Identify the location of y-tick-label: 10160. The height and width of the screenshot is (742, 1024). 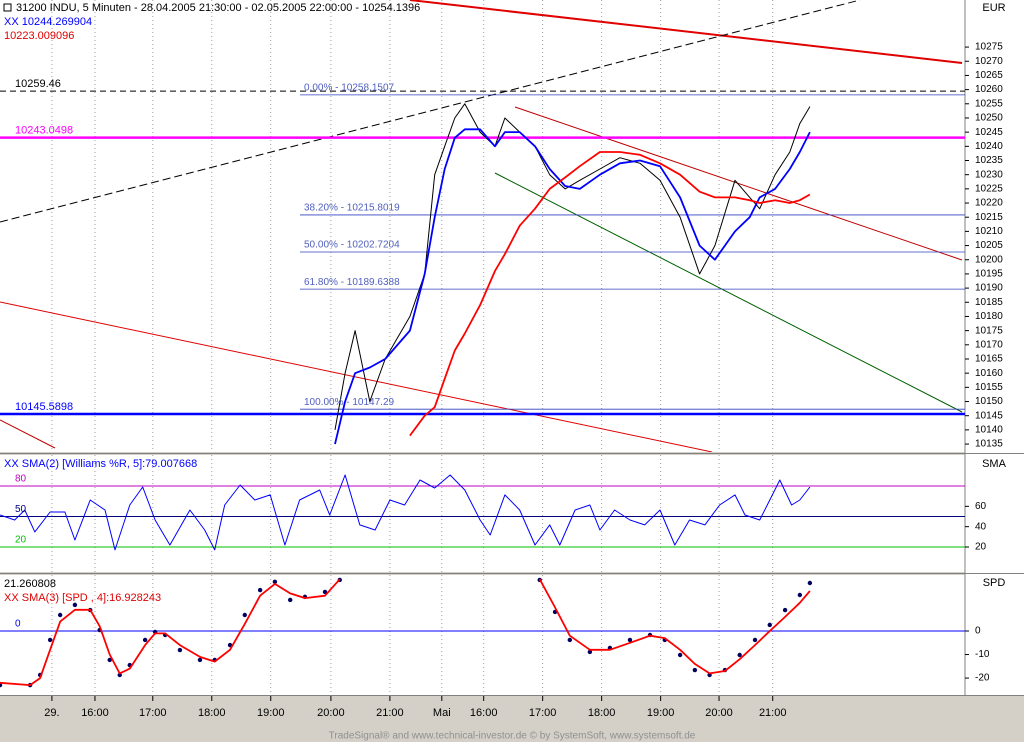
(989, 373).